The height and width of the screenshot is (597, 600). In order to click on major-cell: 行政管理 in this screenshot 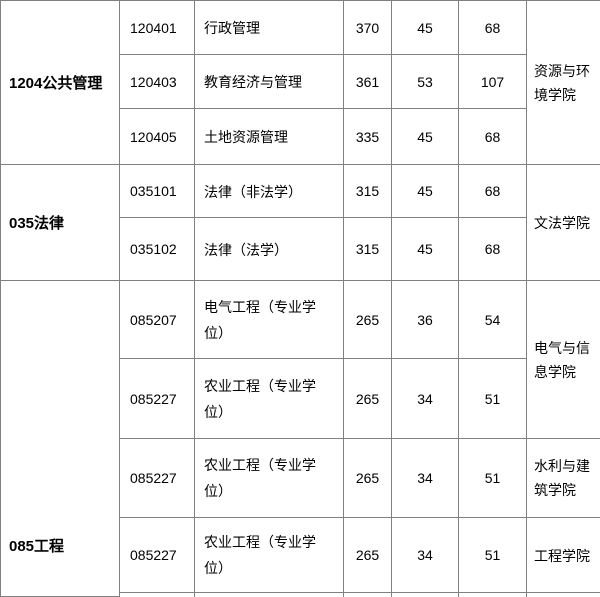, I will do `click(269, 27)`.